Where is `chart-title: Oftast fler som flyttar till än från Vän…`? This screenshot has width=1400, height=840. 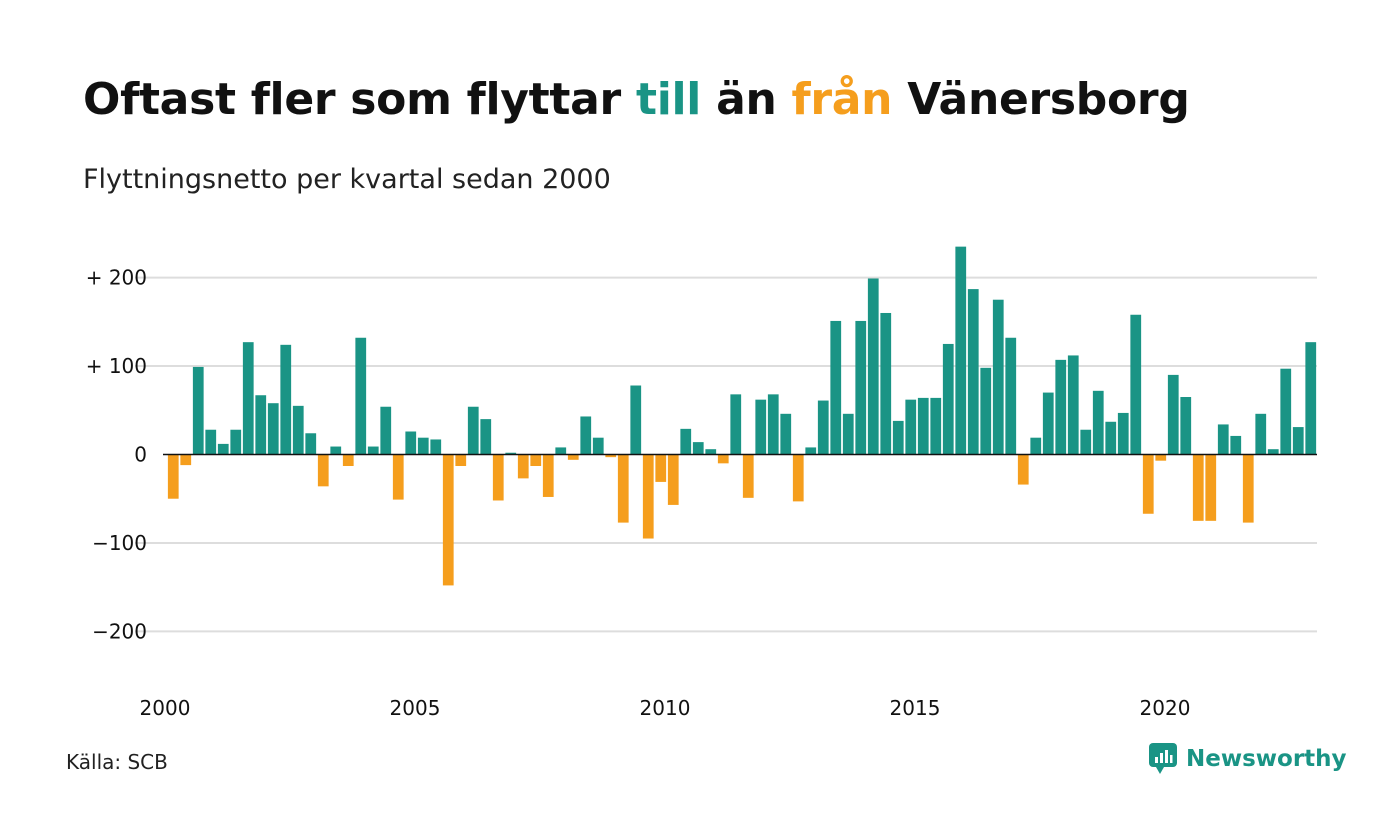
chart-title: Oftast fler som flyttar till än från Vän… is located at coordinates (636, 99).